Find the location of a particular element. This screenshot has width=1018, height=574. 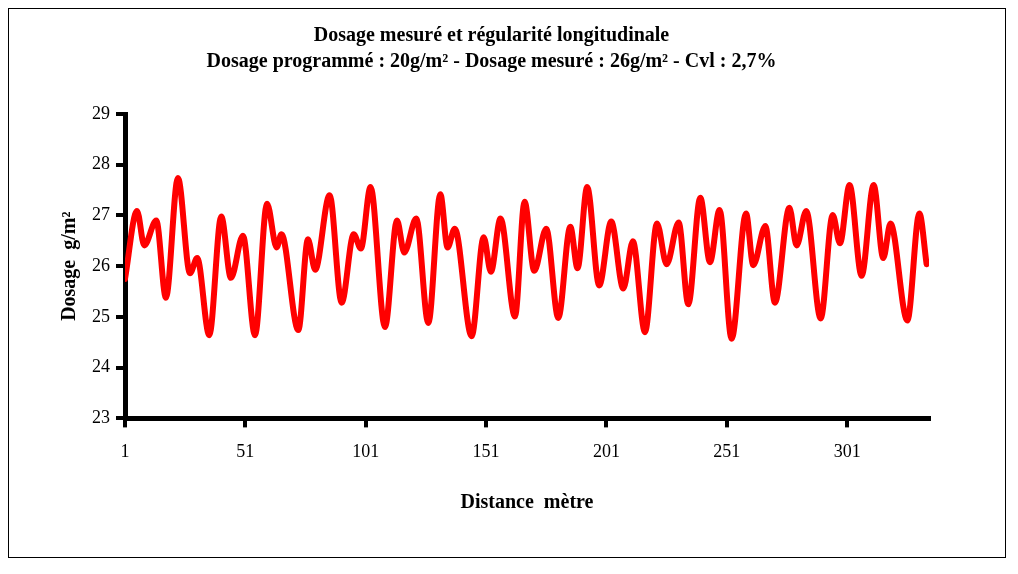

x-tick-label: 301 is located at coordinates (847, 450).